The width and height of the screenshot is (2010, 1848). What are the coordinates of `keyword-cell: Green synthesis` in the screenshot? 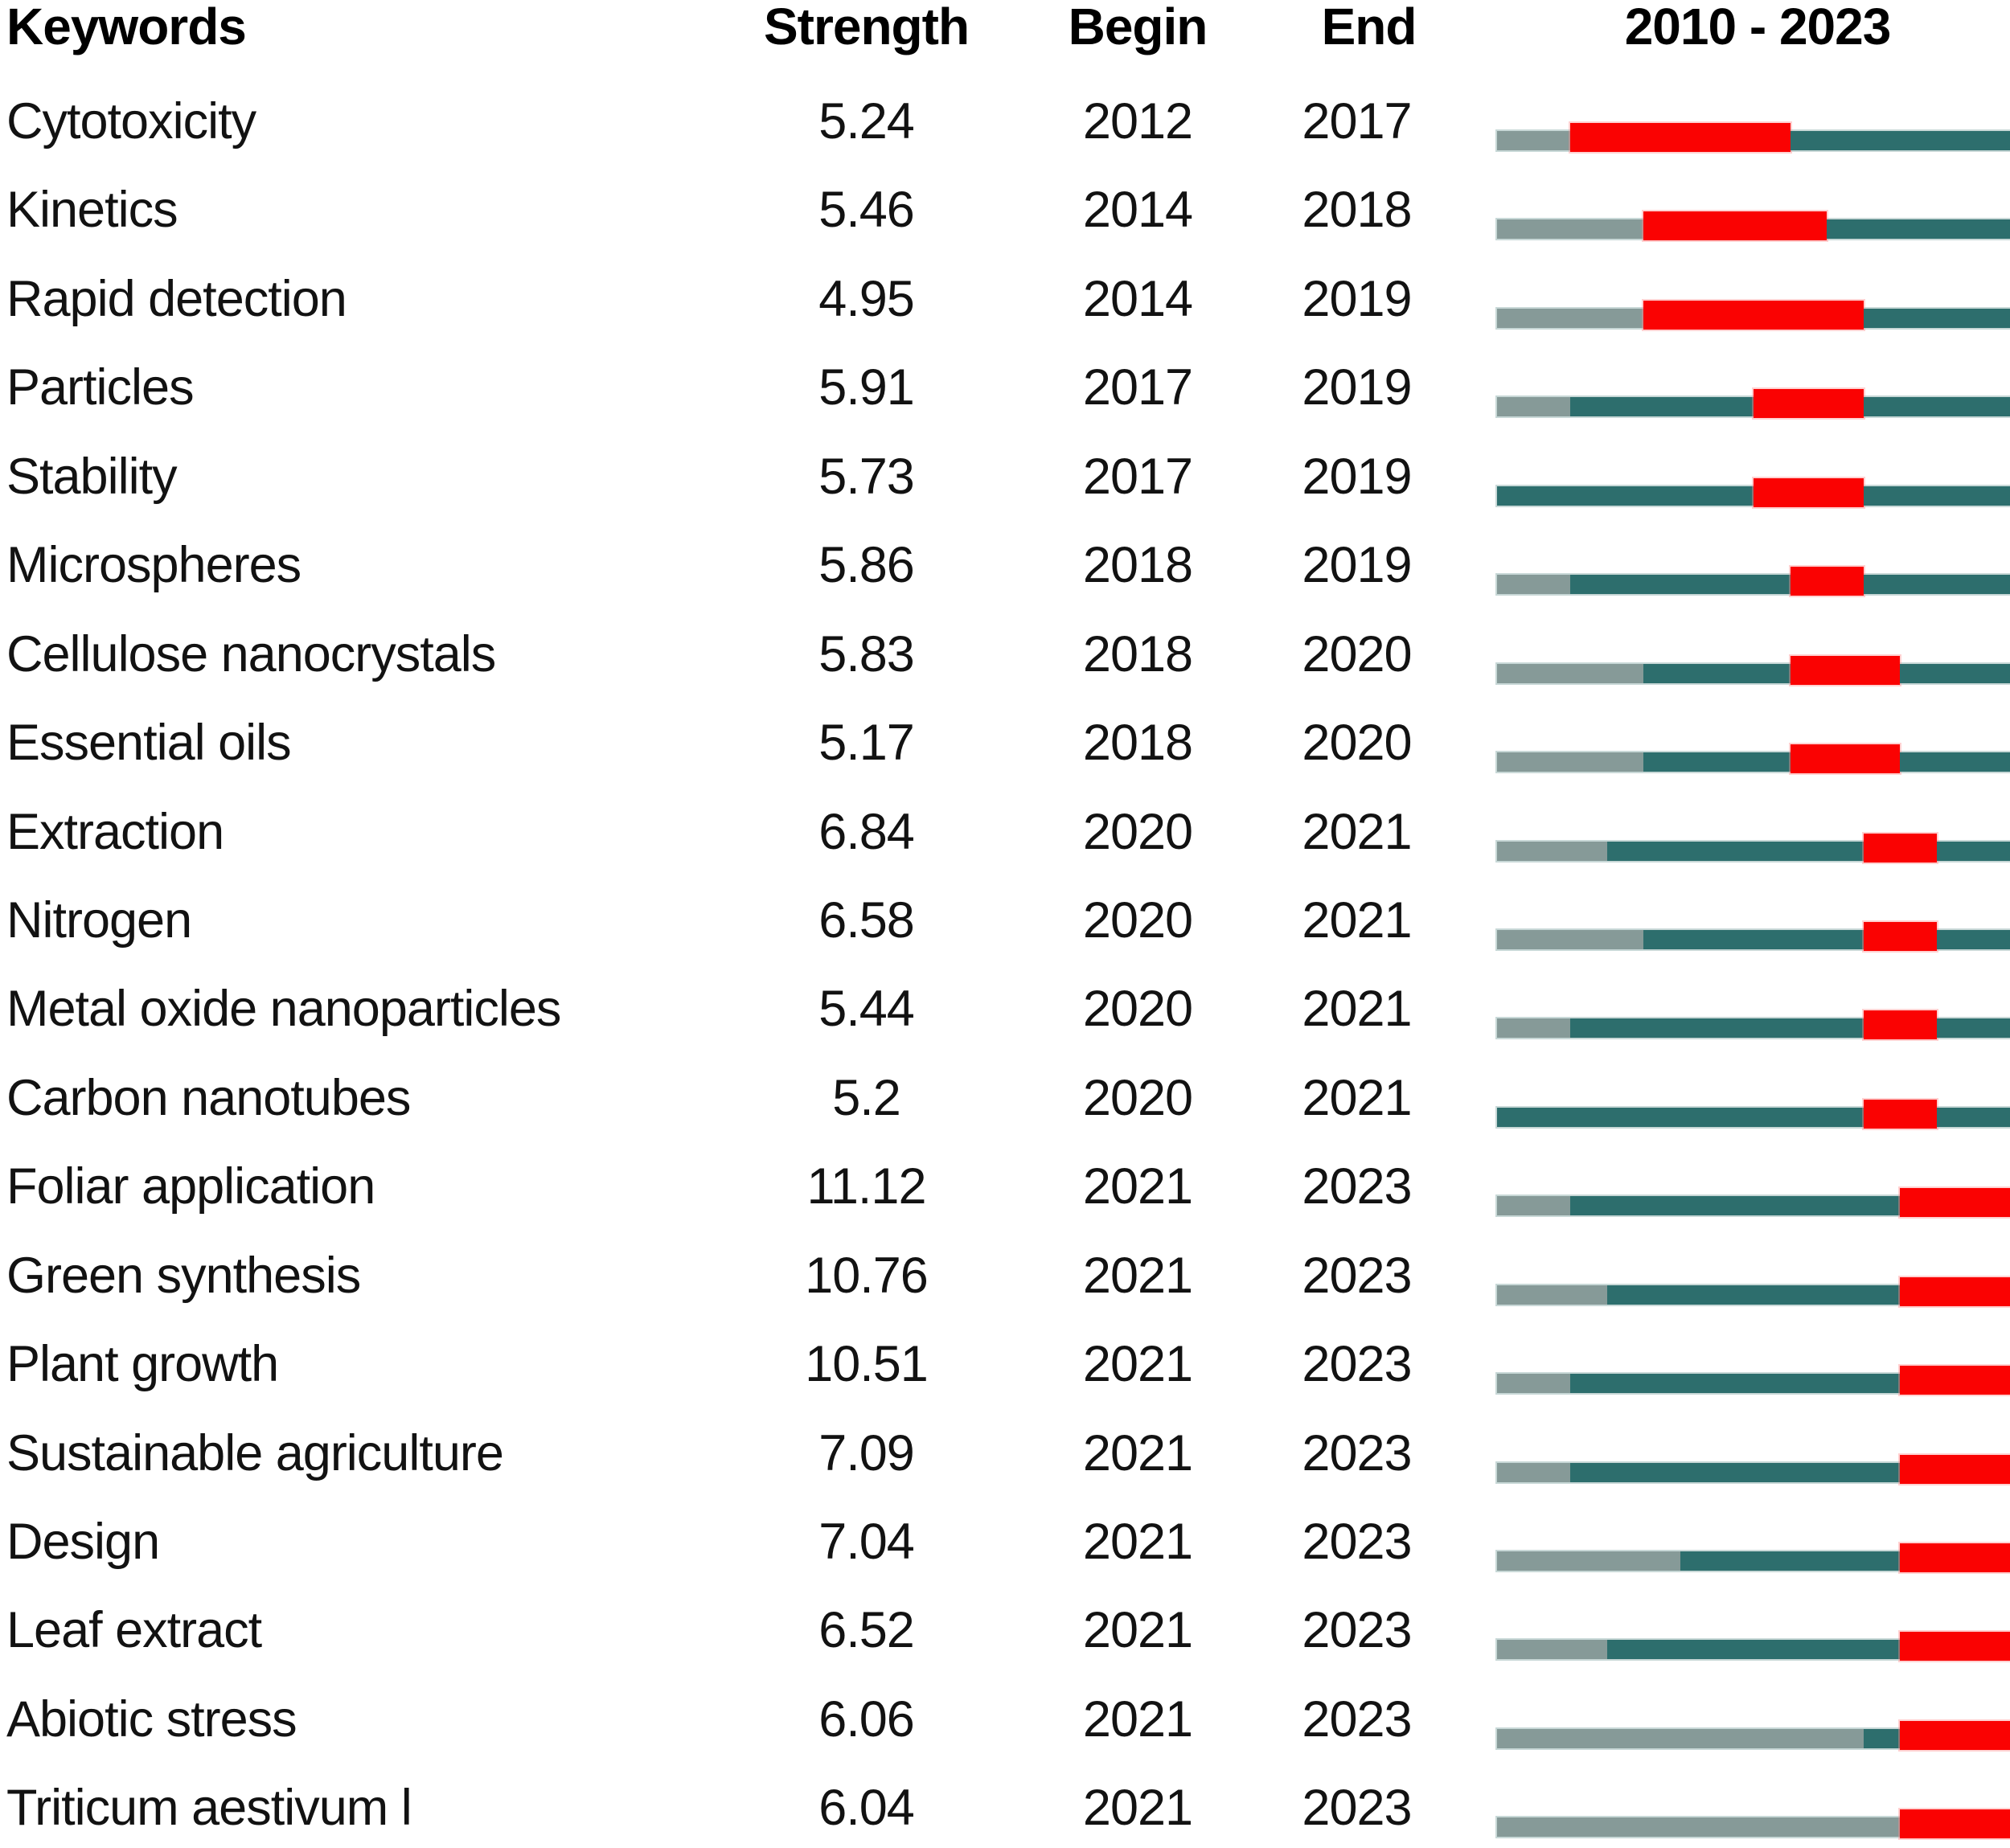 It's located at (183, 1275).